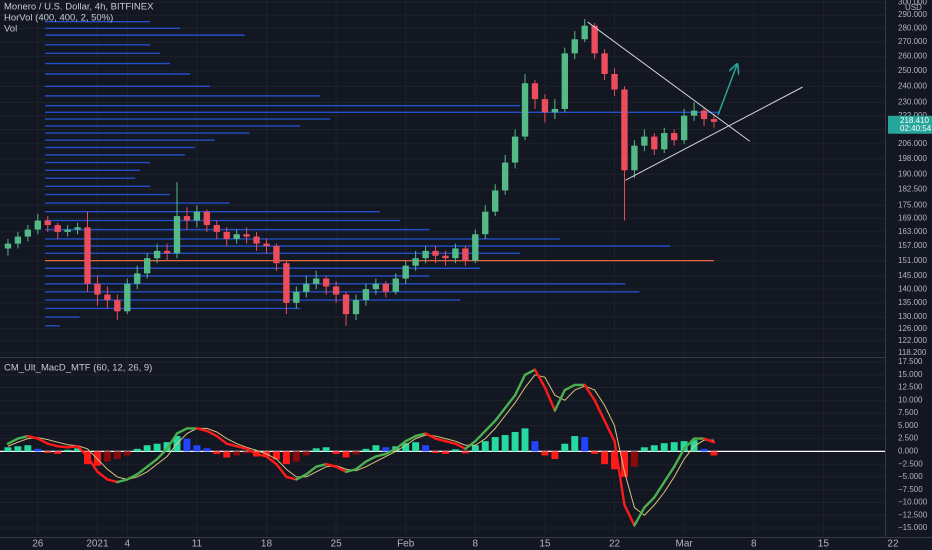 This screenshot has width=932, height=550. I want to click on y-tick-label: −2.500, so click(910, 463).